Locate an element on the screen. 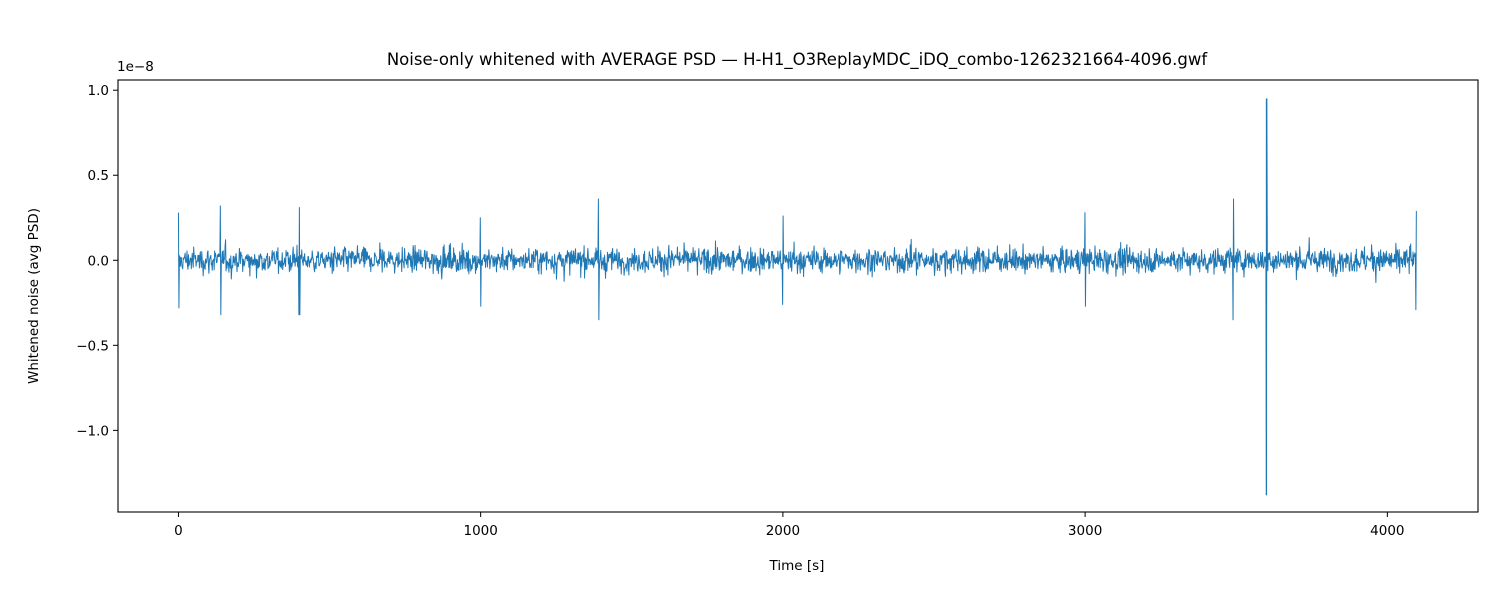 Image resolution: width=1500 pixels, height=600 pixels. y-offset-label: 1e−8 is located at coordinates (135, 67).